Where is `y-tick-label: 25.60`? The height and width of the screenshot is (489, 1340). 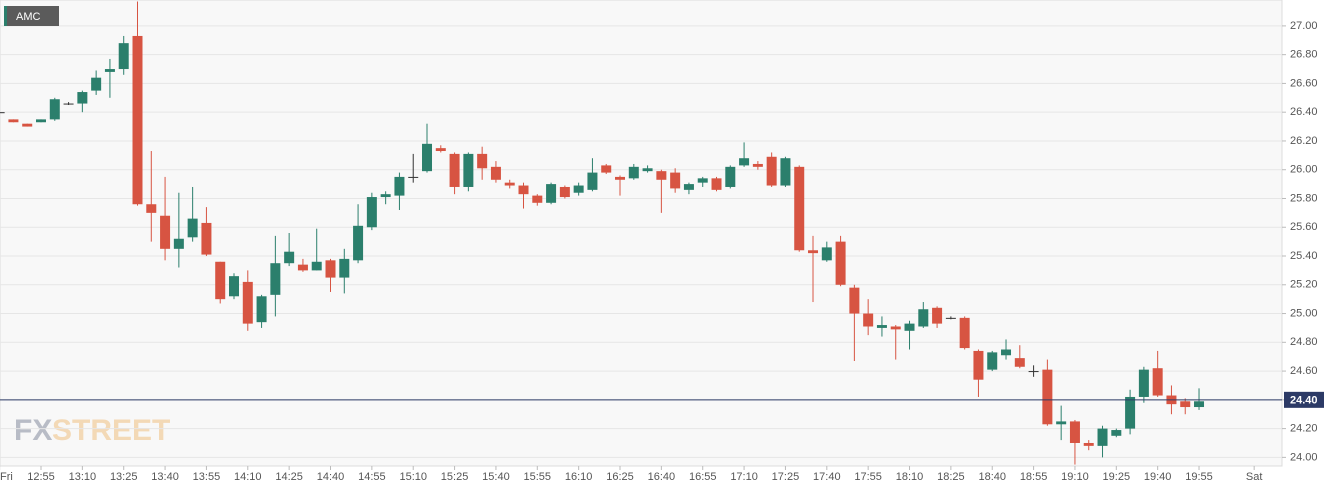 y-tick-label: 25.60 is located at coordinates (1304, 227).